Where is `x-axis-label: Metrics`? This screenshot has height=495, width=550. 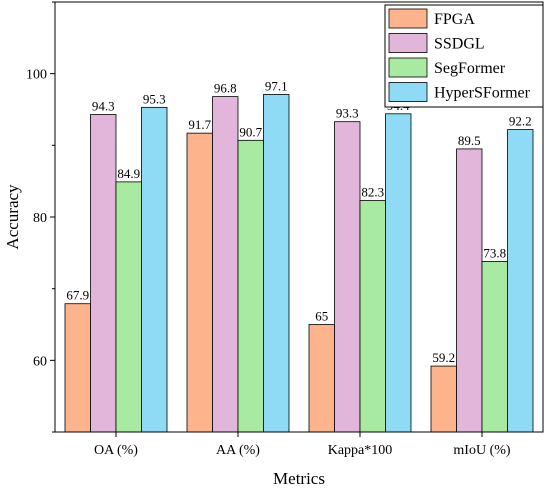 x-axis-label: Metrics is located at coordinates (299, 478).